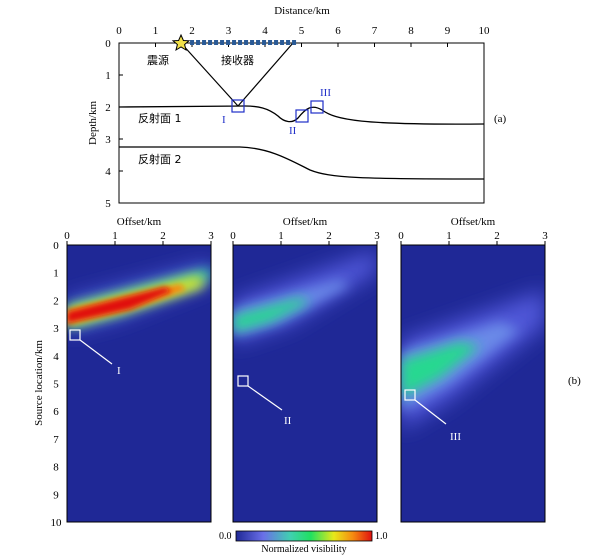  I want to click on ray-path-up, so click(265, 74).